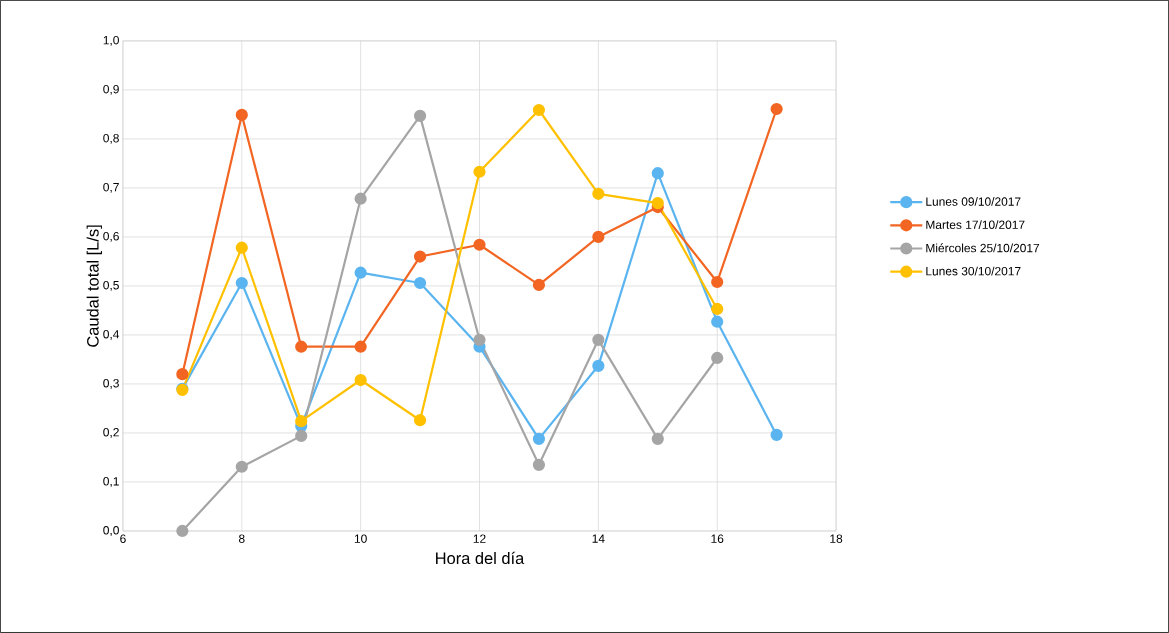  I want to click on y-tick-label: 0,9, so click(111, 90).